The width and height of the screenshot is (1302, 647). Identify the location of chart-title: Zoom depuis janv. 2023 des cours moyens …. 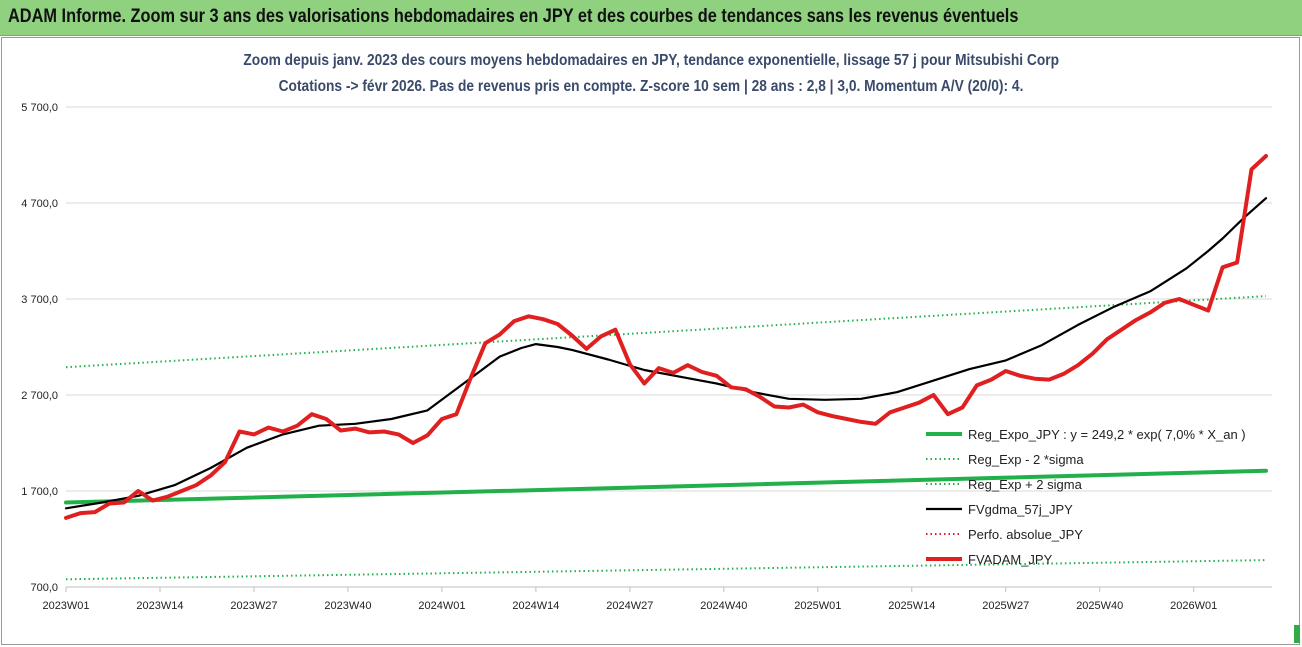
(651, 61).